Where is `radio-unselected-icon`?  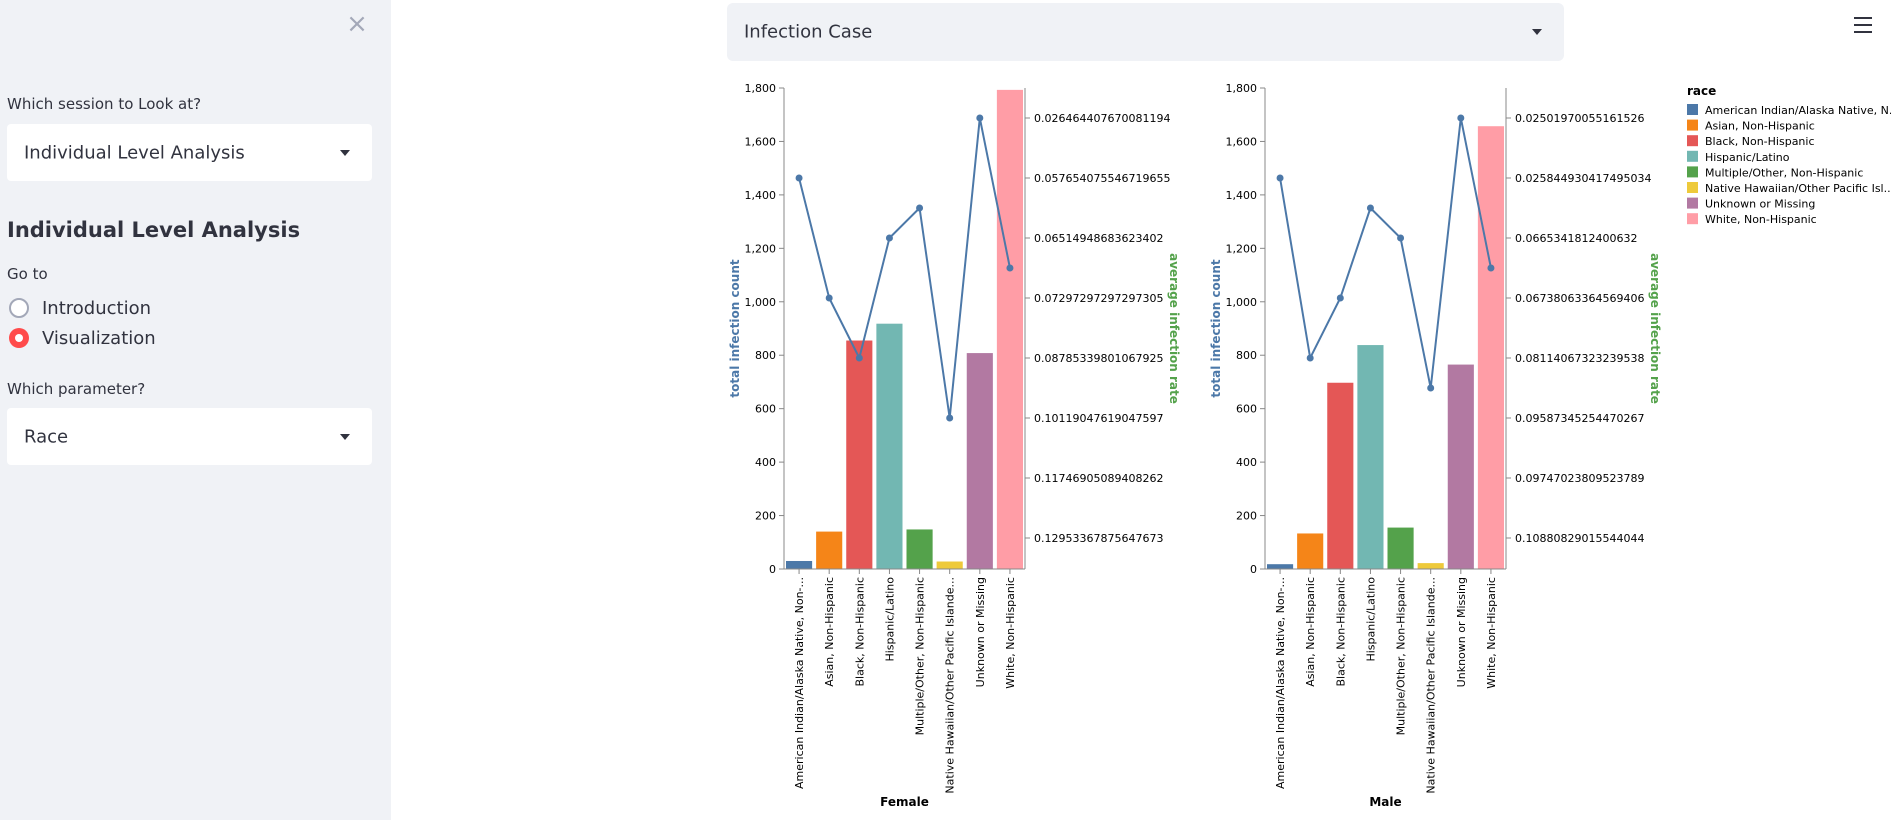
radio-unselected-icon is located at coordinates (19, 308).